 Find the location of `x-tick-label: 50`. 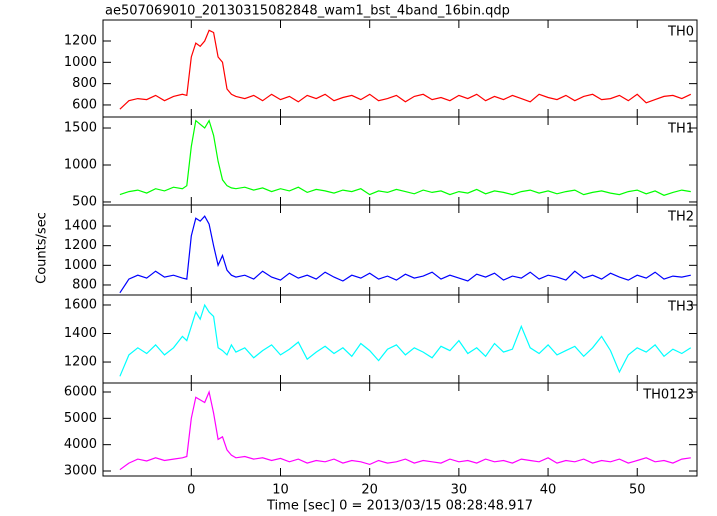

x-tick-label: 50 is located at coordinates (637, 490).